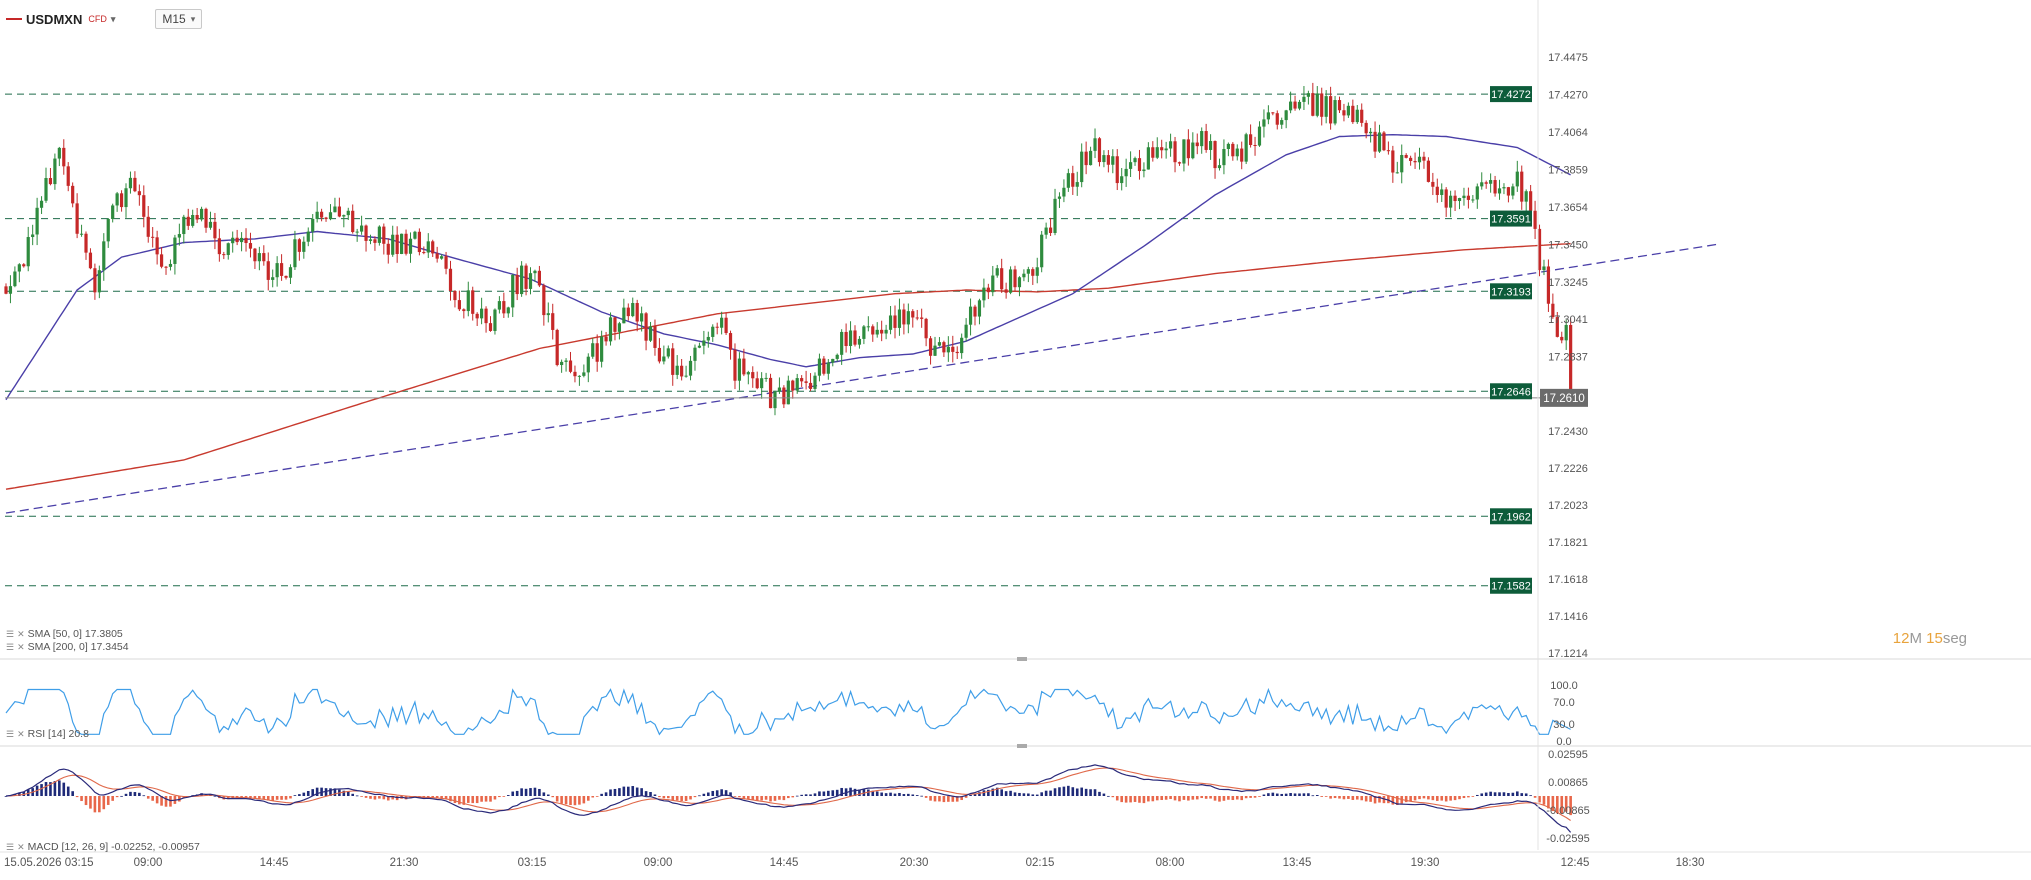 The width and height of the screenshot is (2031, 880). Describe the element at coordinates (47, 734) in the screenshot. I see `indicator-label-rsi: ☰ ✕ RSI [14] 20.8` at that location.